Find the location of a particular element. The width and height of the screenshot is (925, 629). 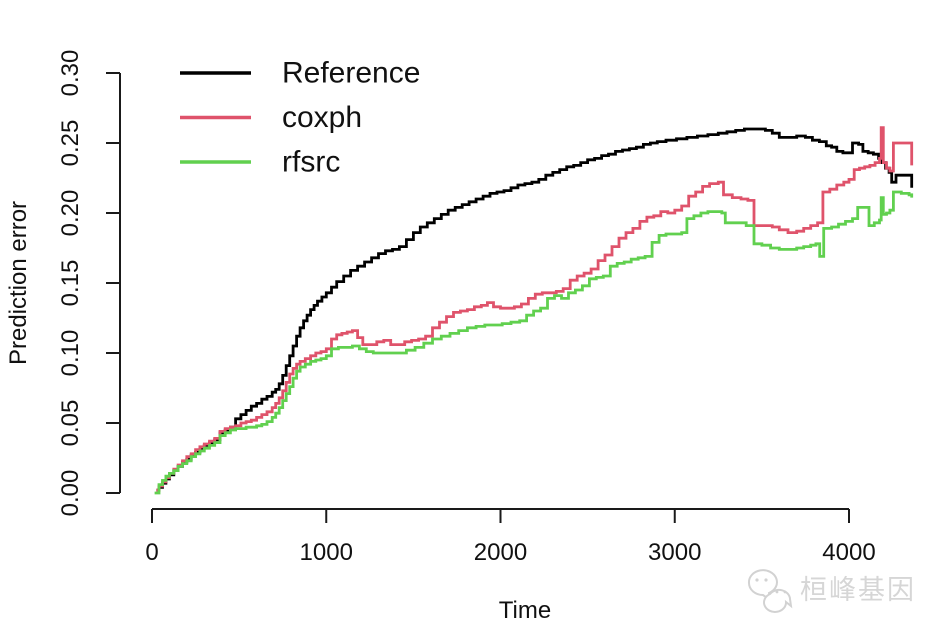

x-tick-labels: 0 1000 2000 3000 4000 is located at coordinates (510, 552).